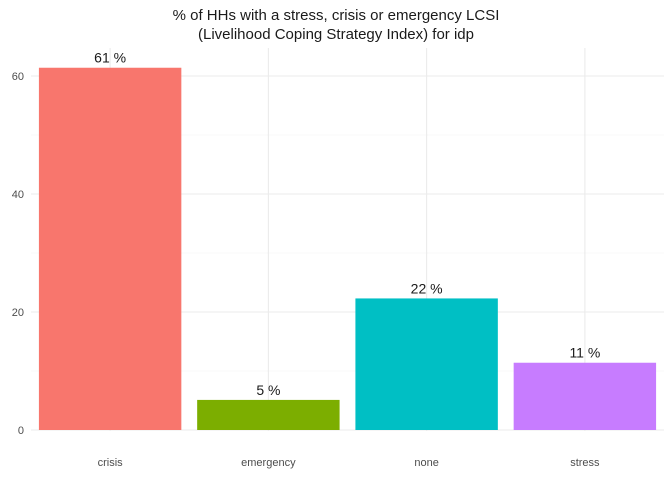  Describe the element at coordinates (18, 77) in the screenshot. I see `y-tick-label: 60` at that location.